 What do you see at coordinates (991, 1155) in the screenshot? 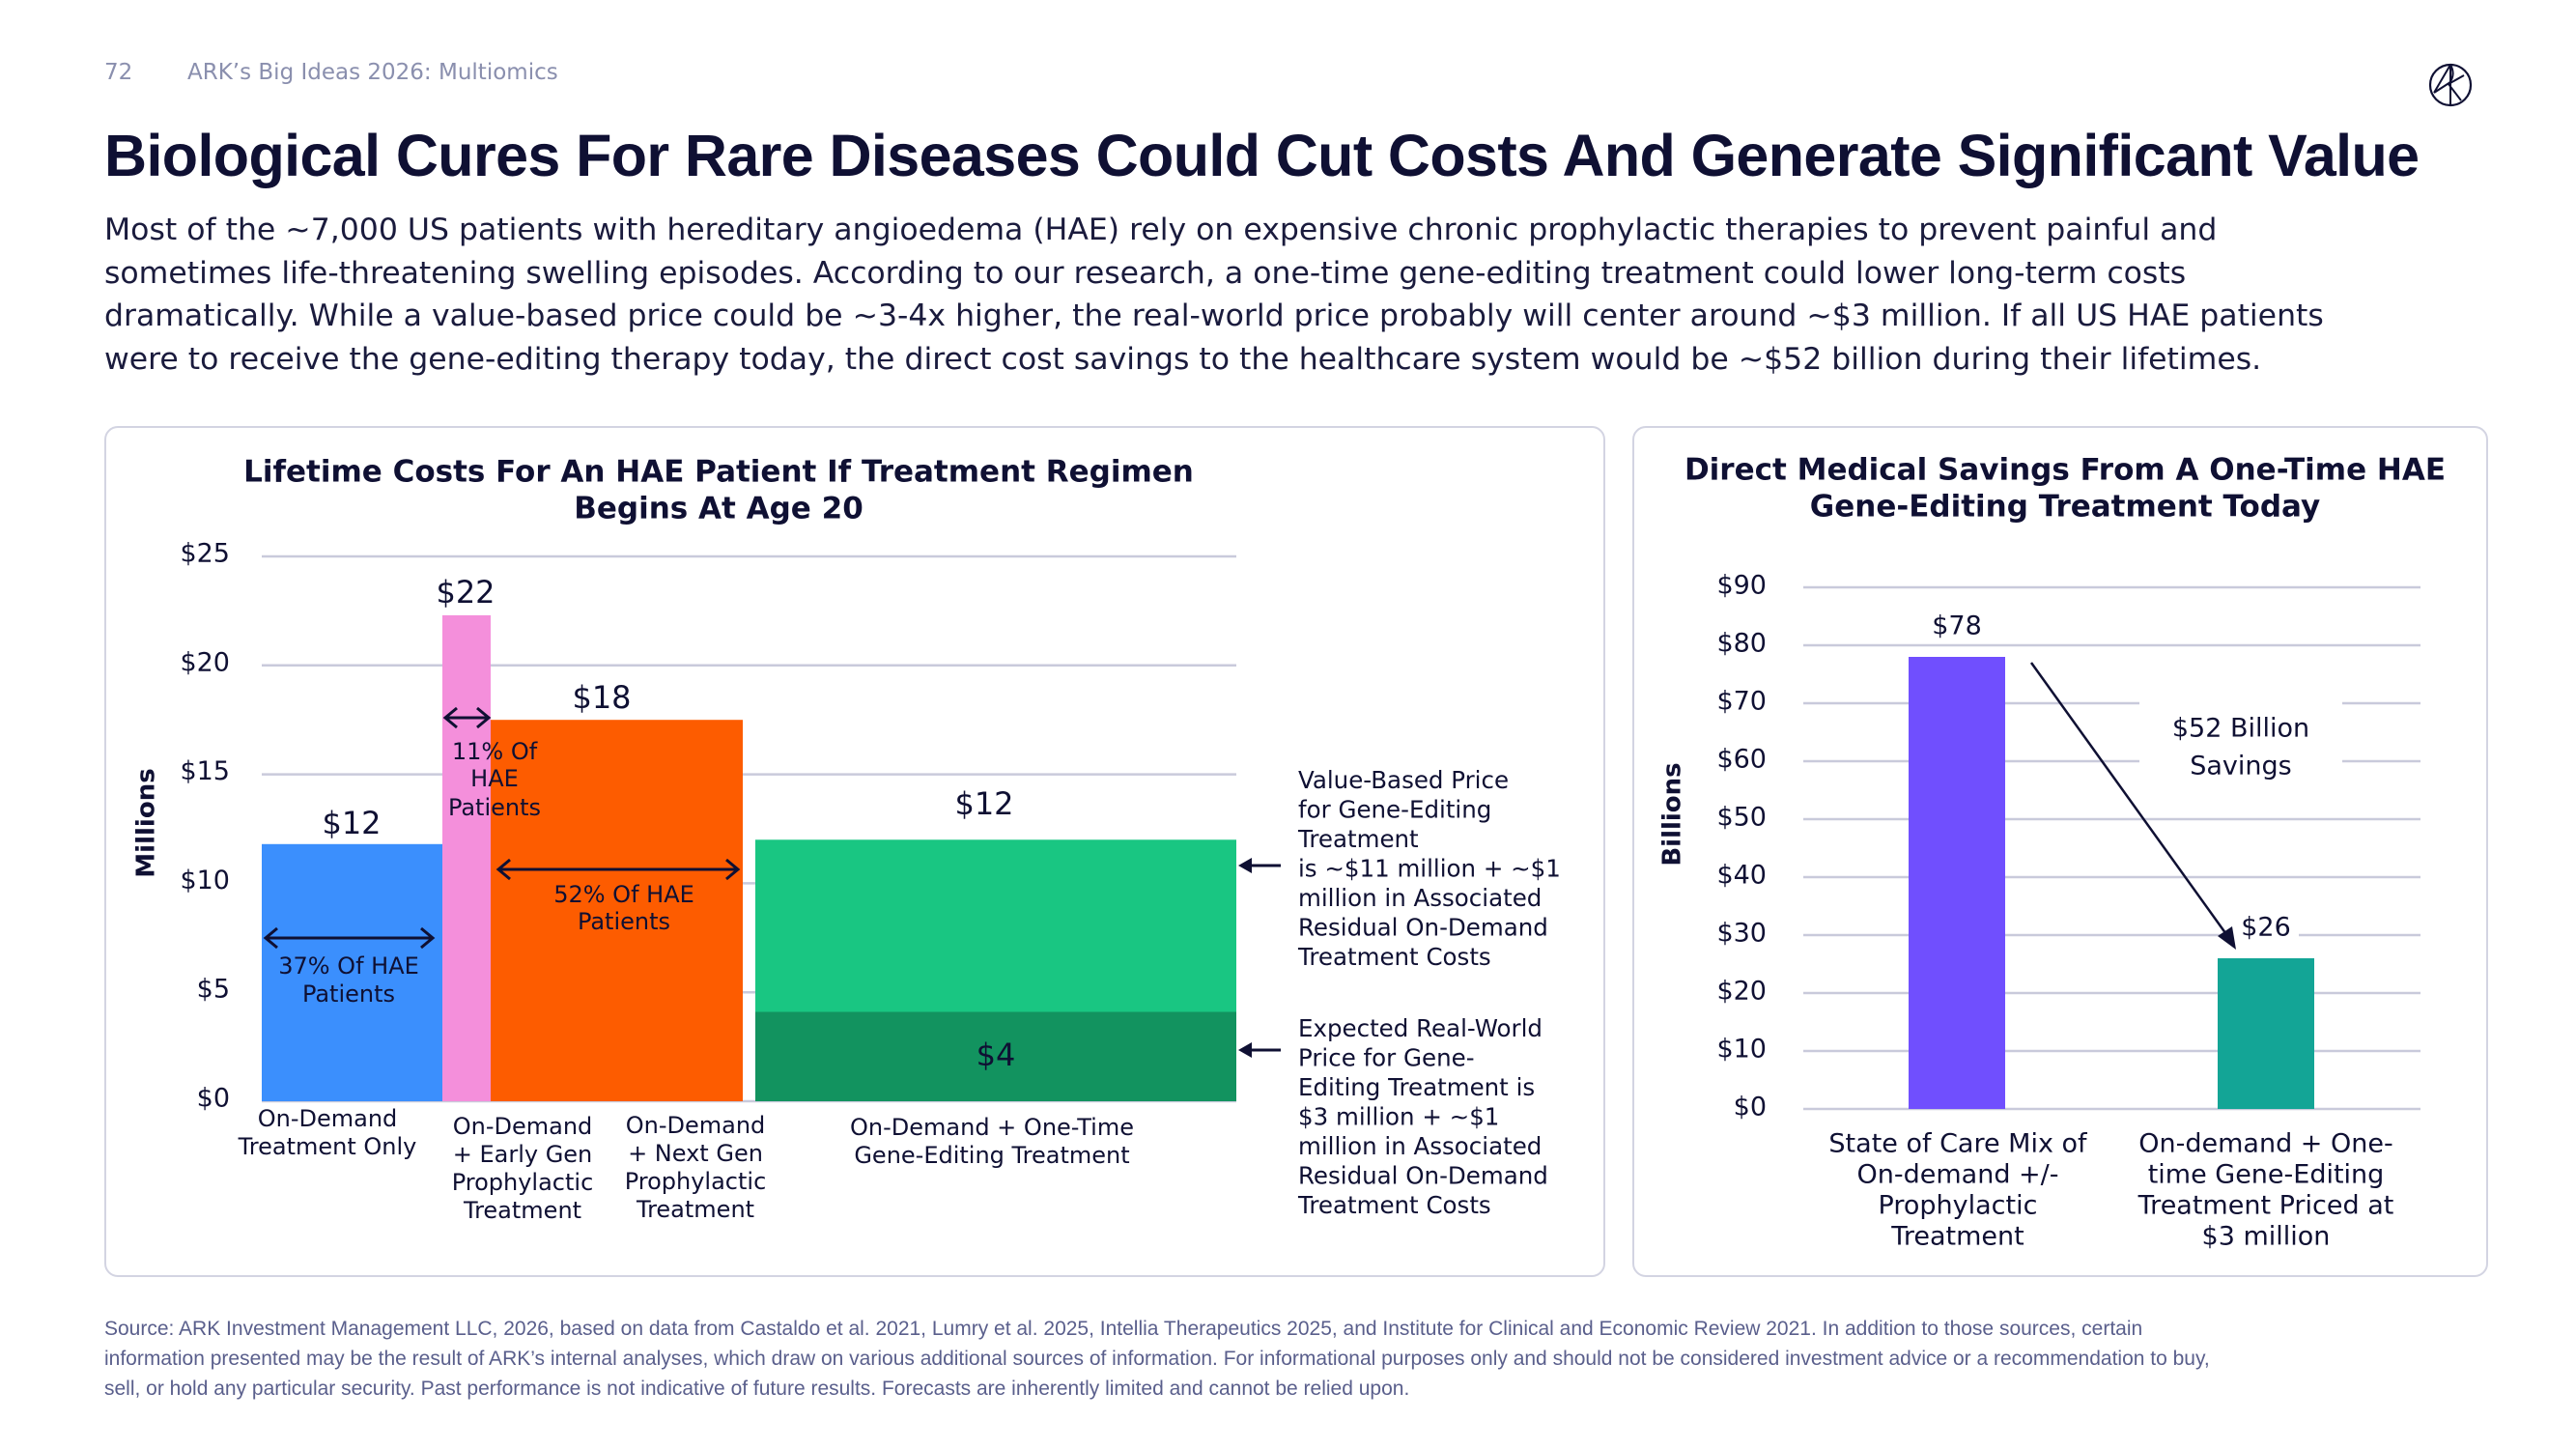
I see `x-category-label: Gene-Editing Treatment` at bounding box center [991, 1155].